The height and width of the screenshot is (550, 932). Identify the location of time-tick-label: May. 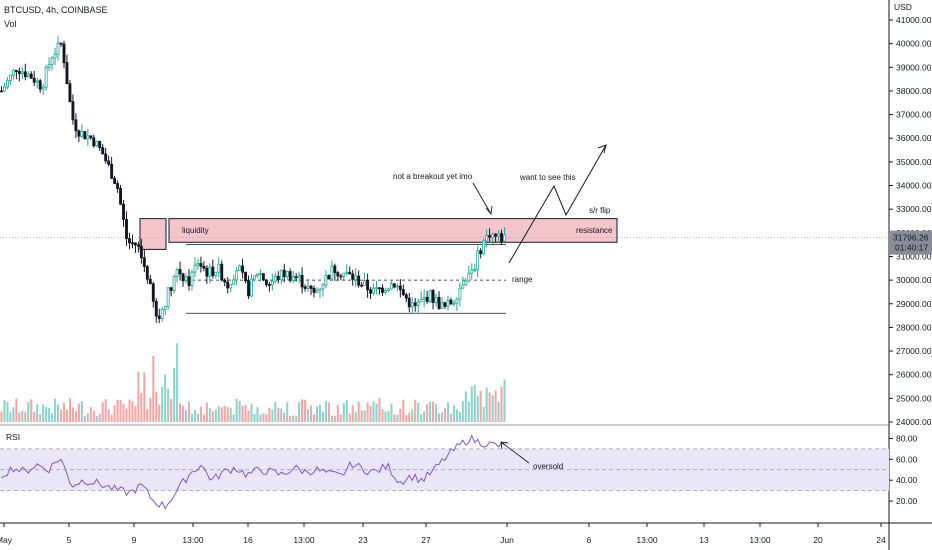
(6, 540).